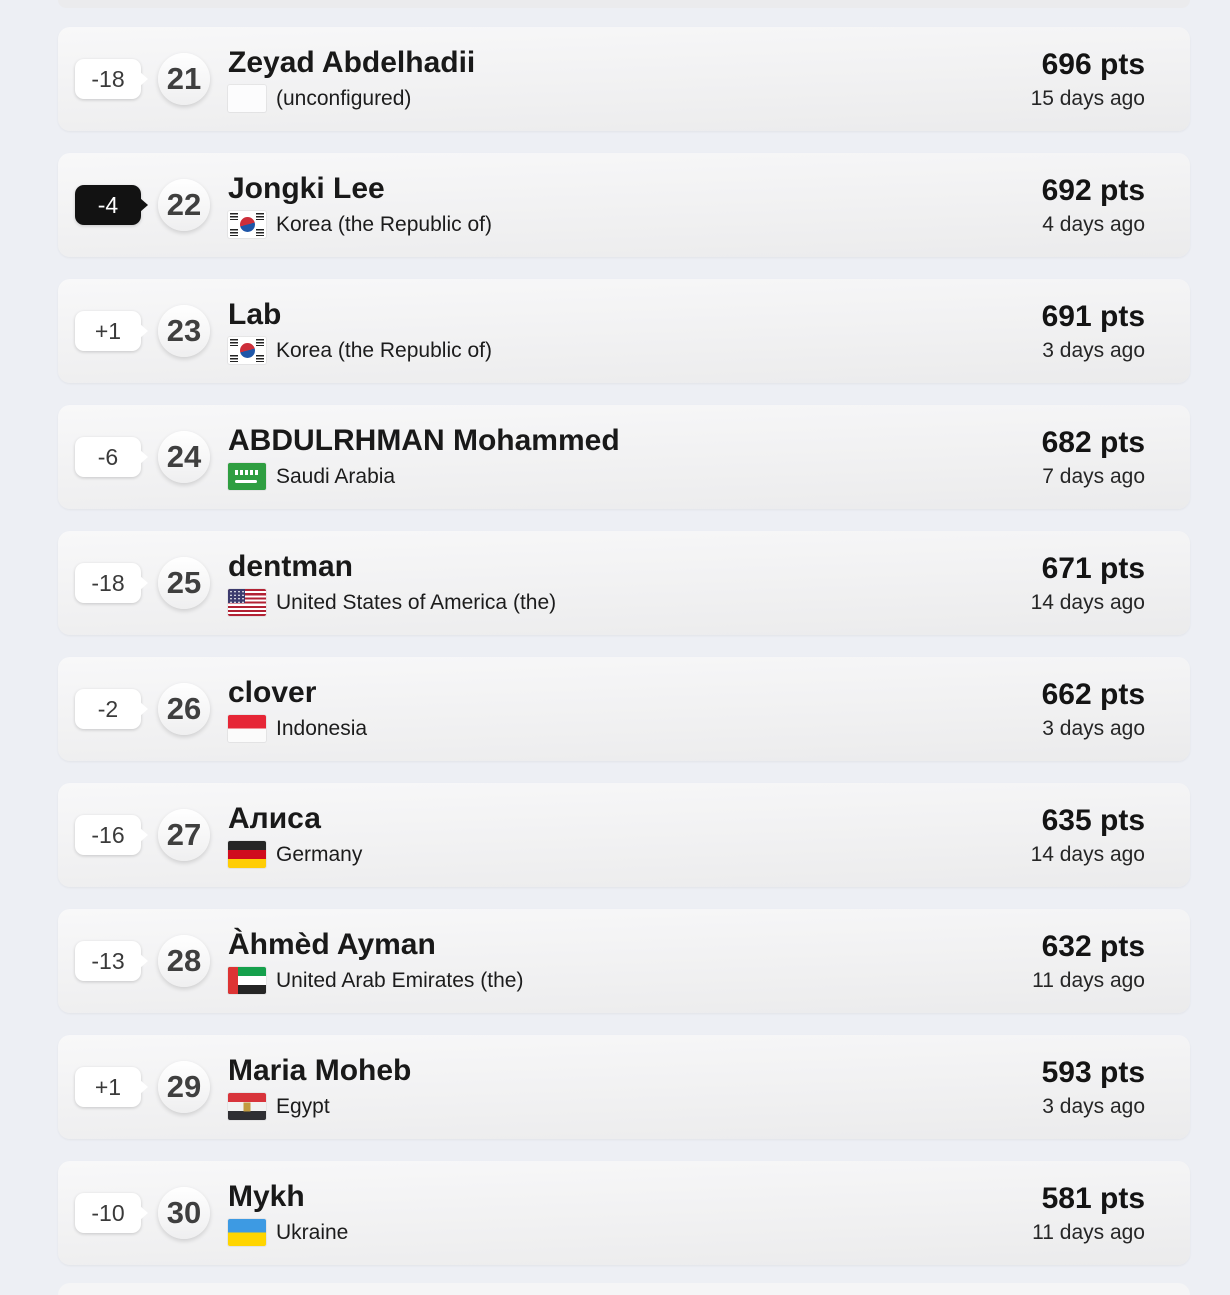 The width and height of the screenshot is (1230, 1295). What do you see at coordinates (624, 835) in the screenshot?
I see `leaderboard-row: -16 27 Алиса Germany 635 pts 14 days ago` at bounding box center [624, 835].